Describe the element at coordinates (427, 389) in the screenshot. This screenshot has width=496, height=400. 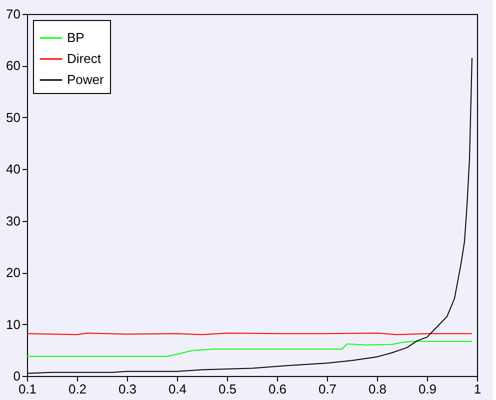
I see `x-tick-label: 0.9` at that location.